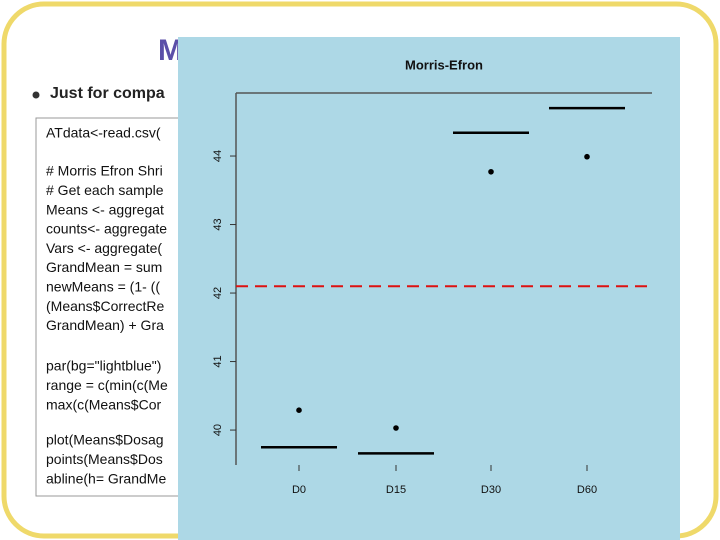 Image resolution: width=720 pixels, height=540 pixels. Describe the element at coordinates (104, 267) in the screenshot. I see `code-line: GrandMean = sum` at that location.